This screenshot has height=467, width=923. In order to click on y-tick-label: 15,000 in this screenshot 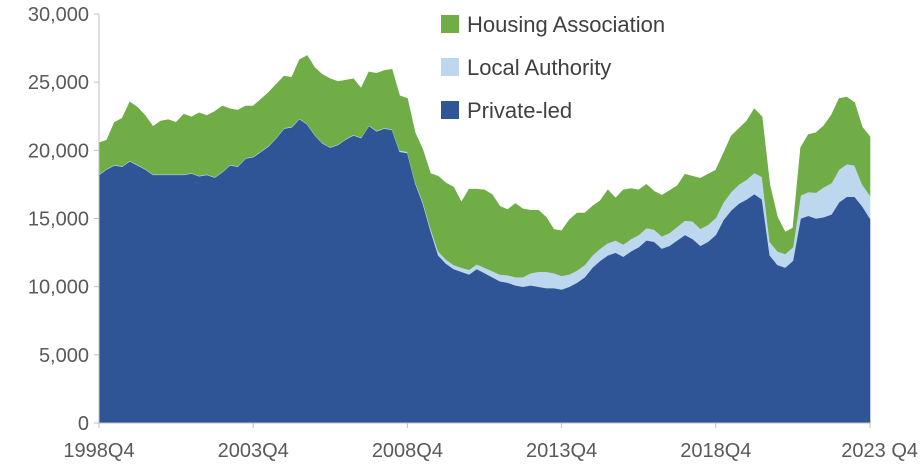, I will do `click(58, 220)`.